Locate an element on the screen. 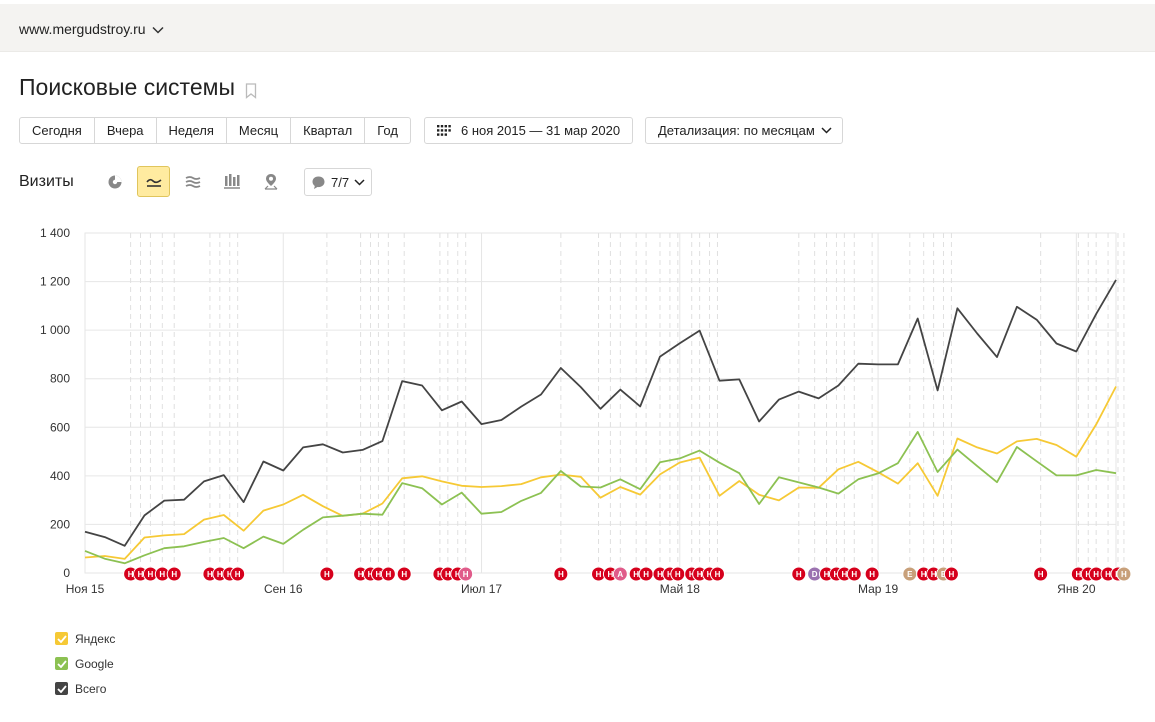 The image size is (1155, 722). checkbox-total is located at coordinates (61, 688).